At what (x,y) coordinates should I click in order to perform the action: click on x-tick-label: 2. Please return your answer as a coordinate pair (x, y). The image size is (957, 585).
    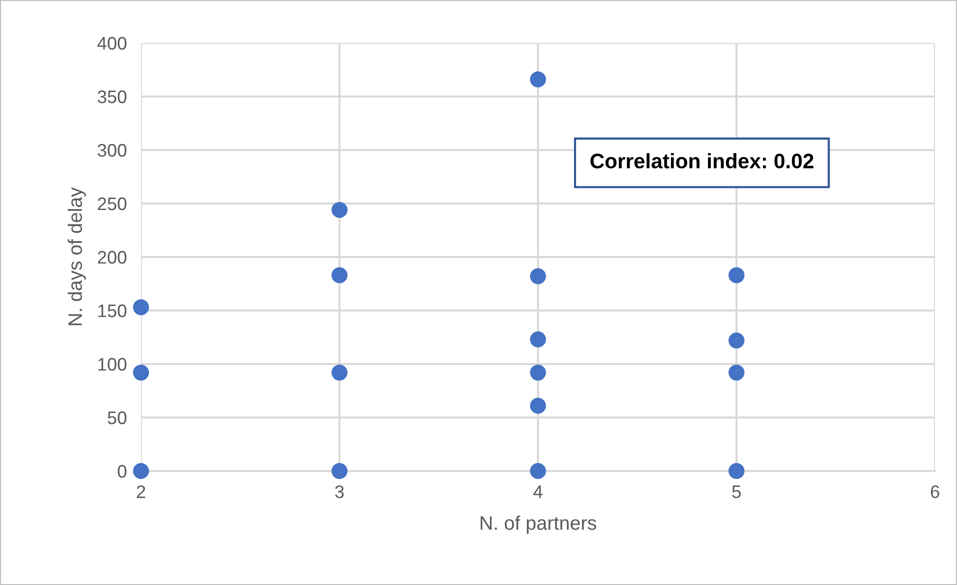
    Looking at the image, I should click on (141, 491).